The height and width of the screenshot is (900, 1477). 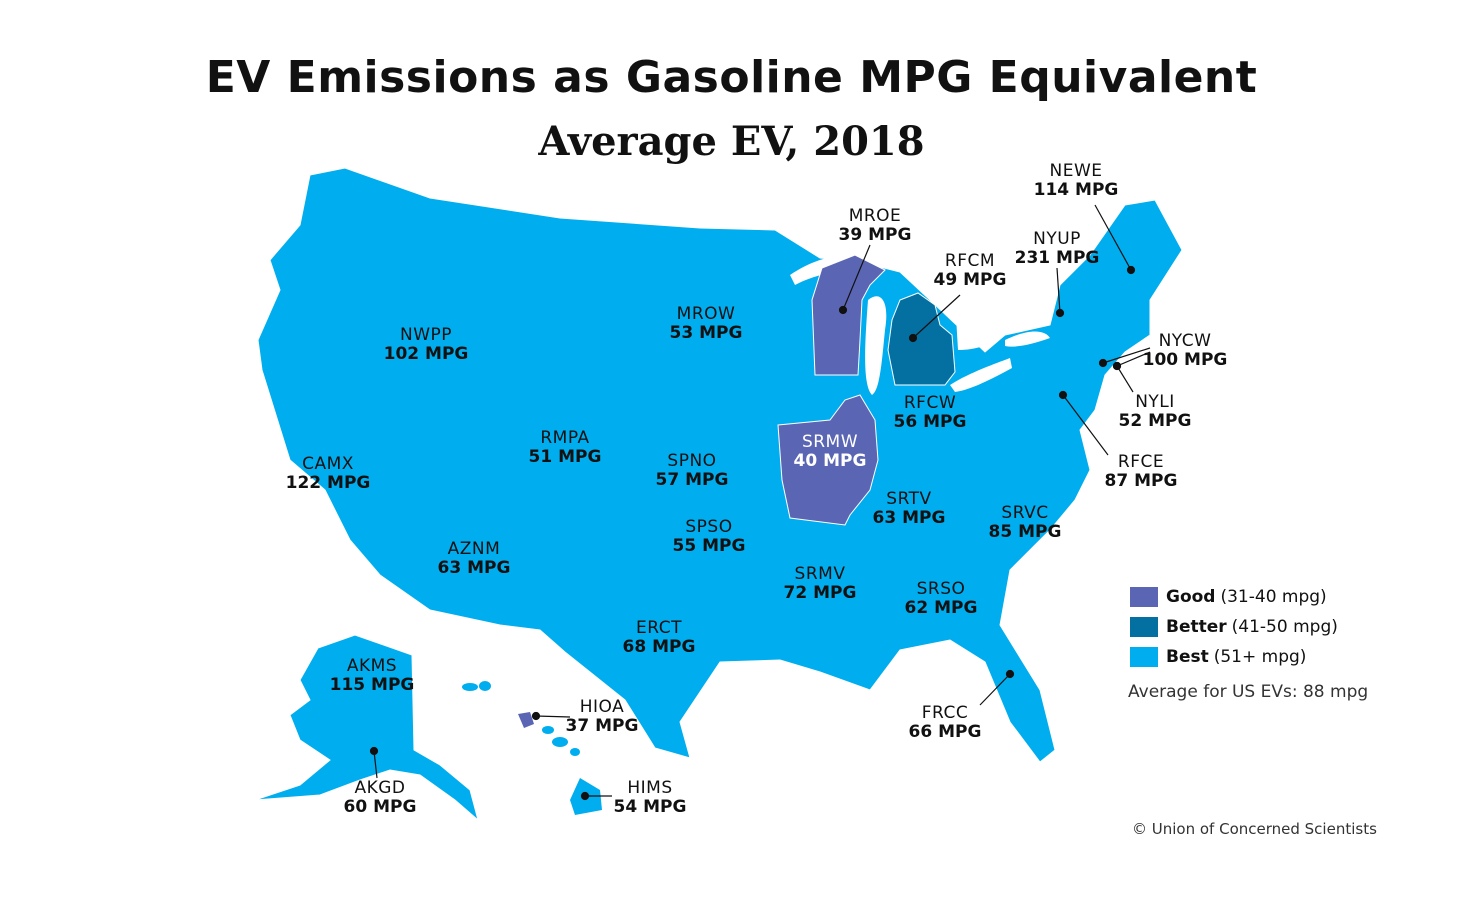 I want to click on region-label-srmw: SRMW 40 MPG, so click(x=830, y=452).